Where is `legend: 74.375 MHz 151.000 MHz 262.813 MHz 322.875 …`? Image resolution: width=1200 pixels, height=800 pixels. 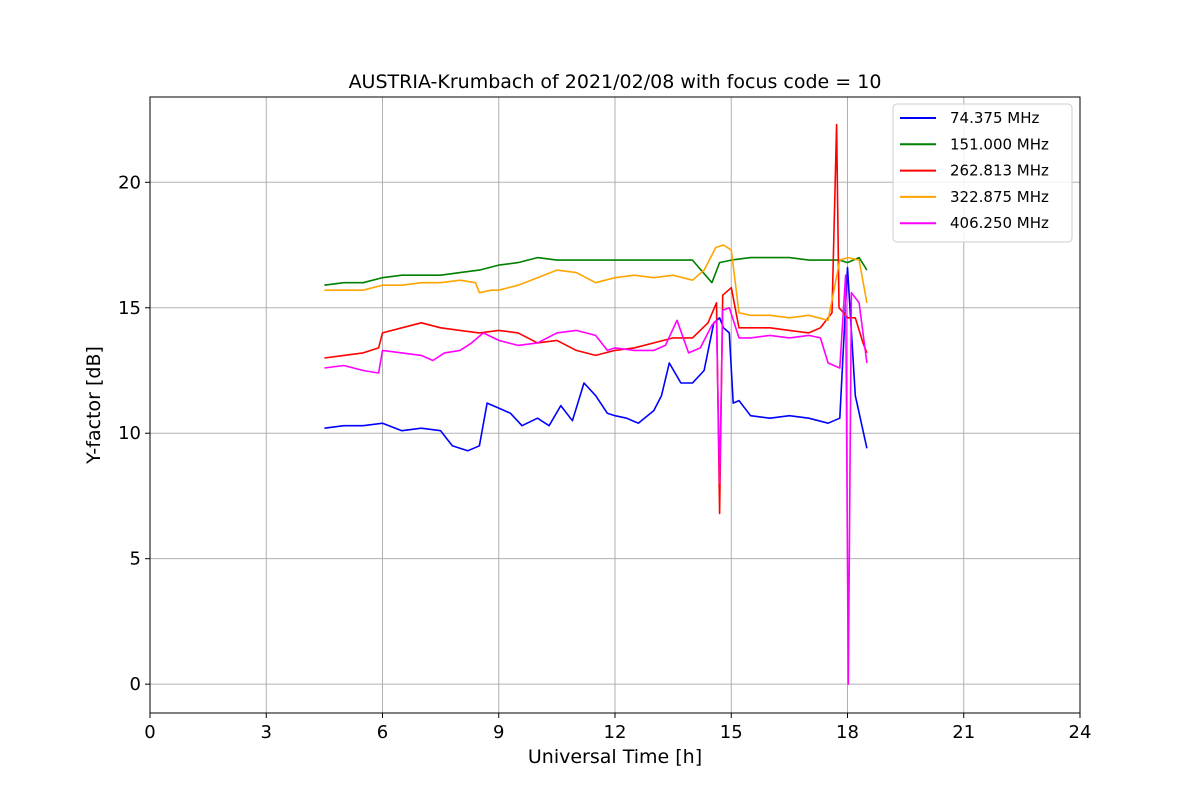
legend: 74.375 MHz 151.000 MHz 262.813 MHz 322.875 … is located at coordinates (982, 173).